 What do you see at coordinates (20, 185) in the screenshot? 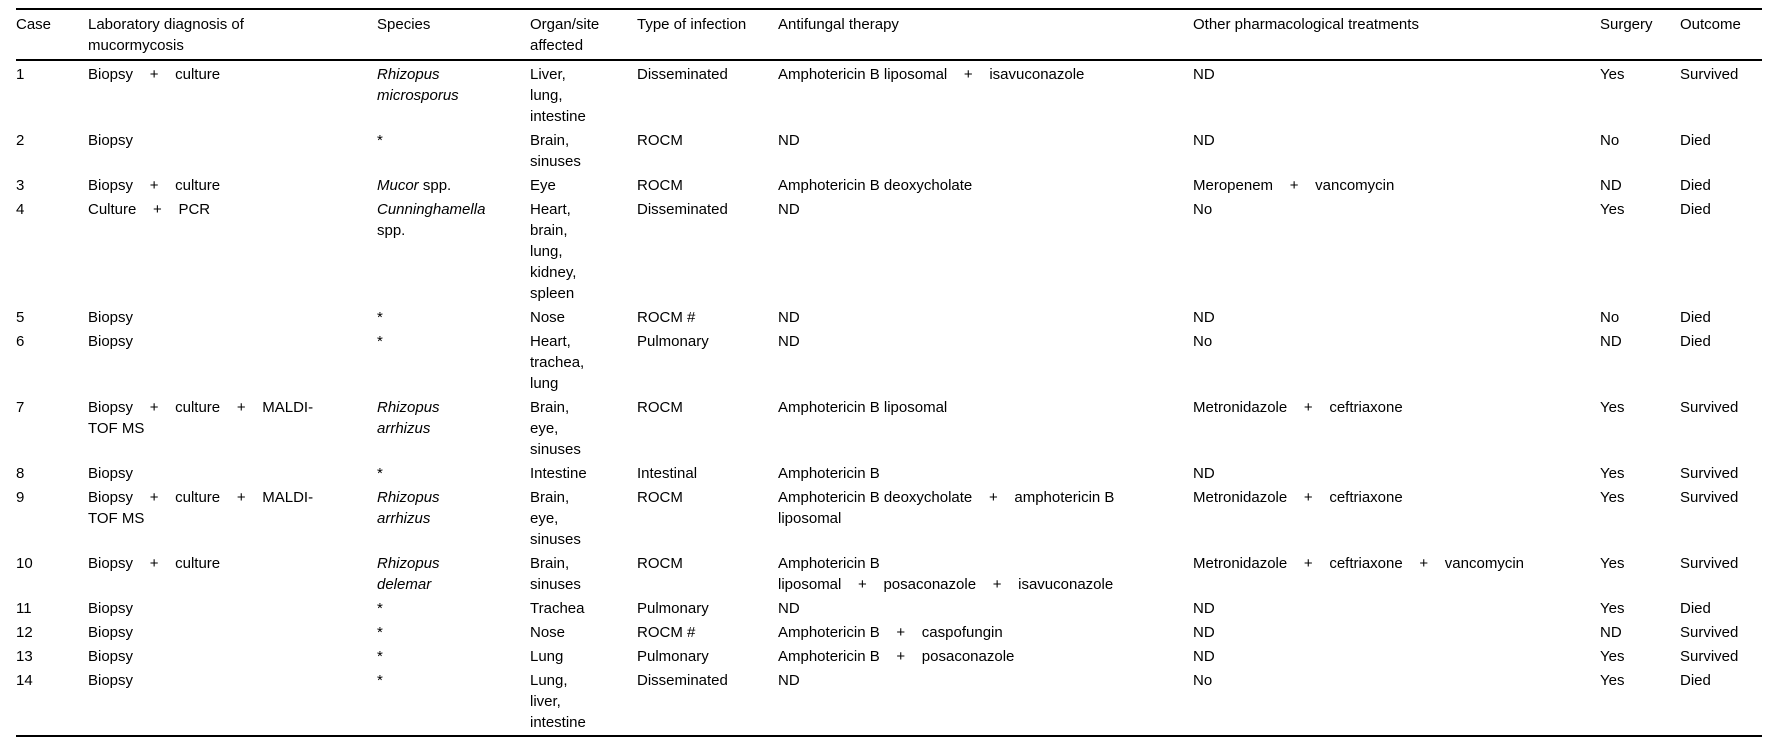
I see `cell-case: 3` at bounding box center [20, 185].